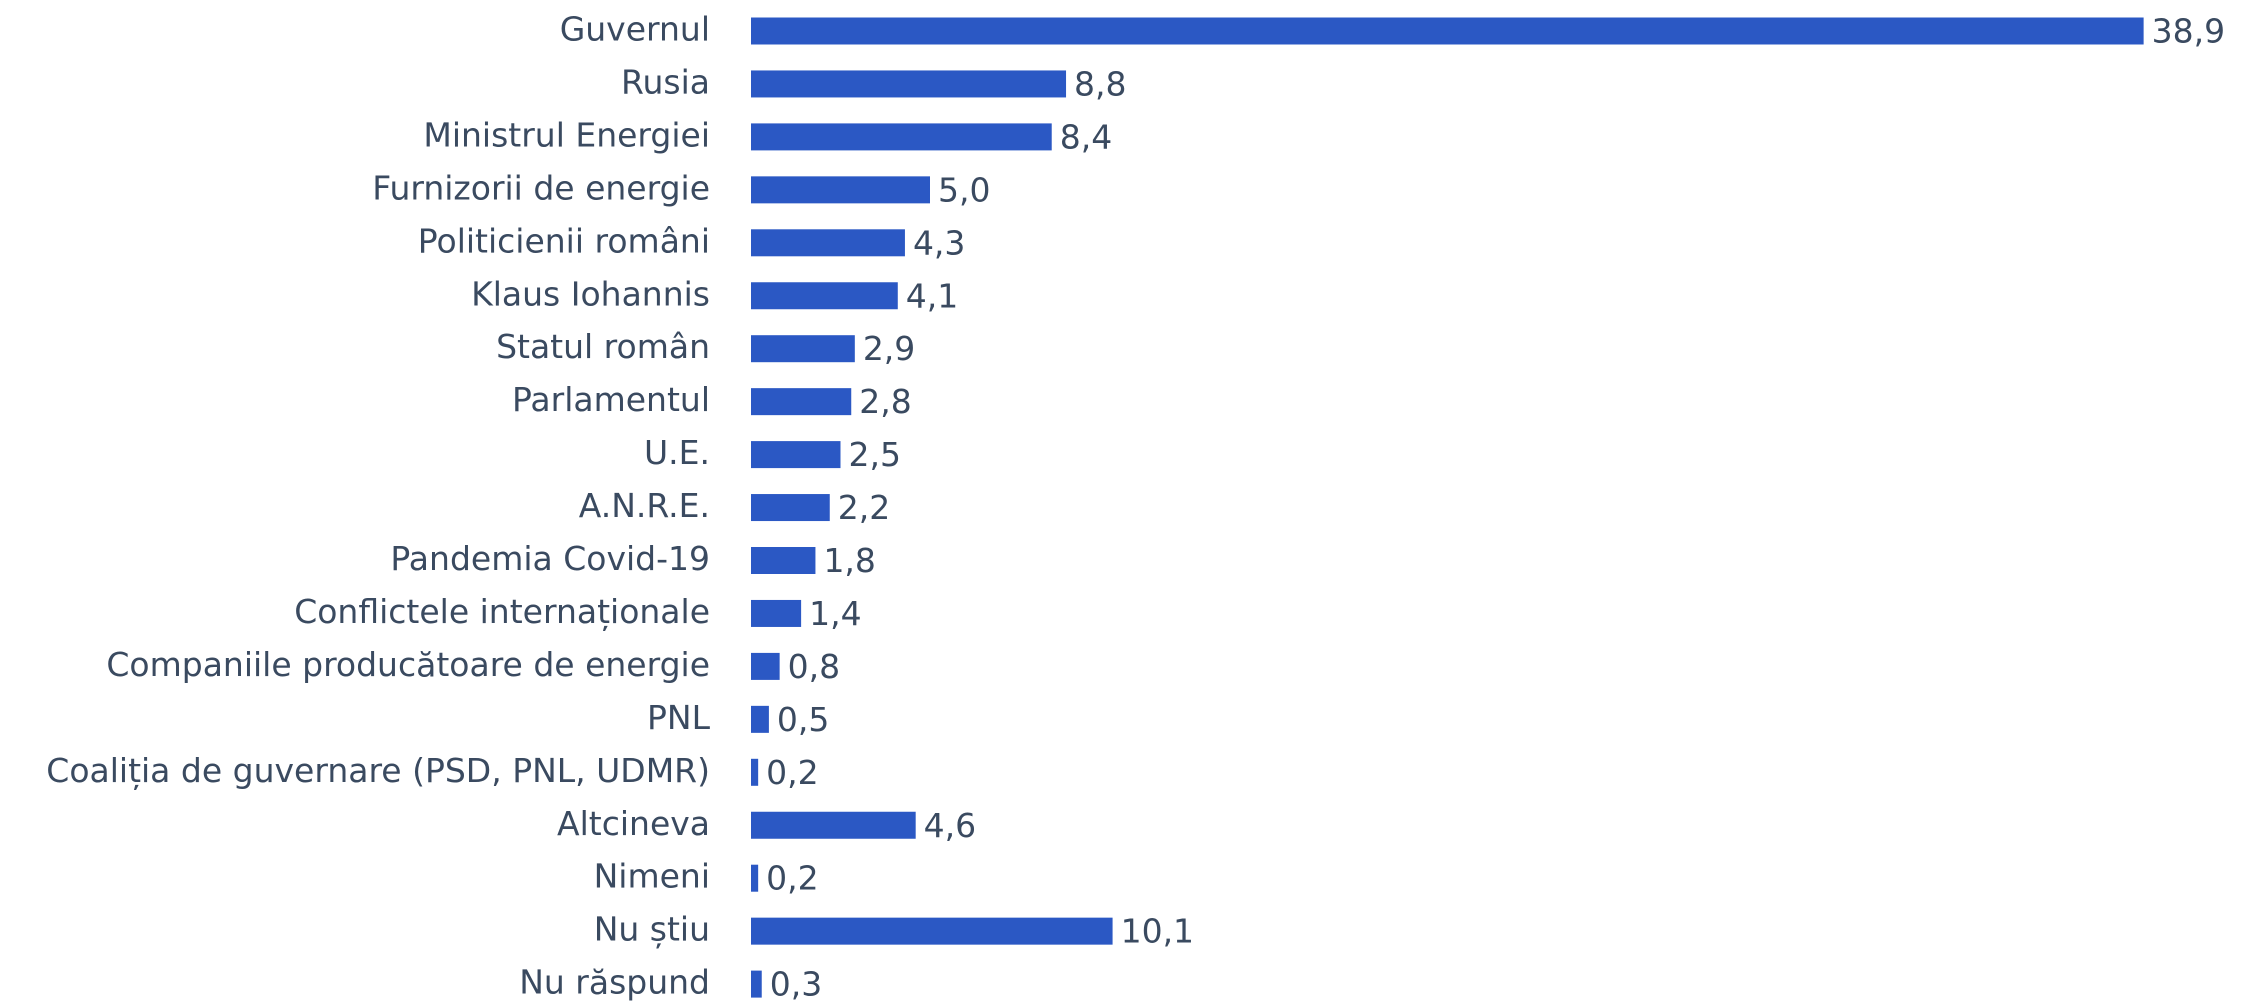 The width and height of the screenshot is (2248, 1002). I want to click on data-label: 5,0, so click(964, 189).